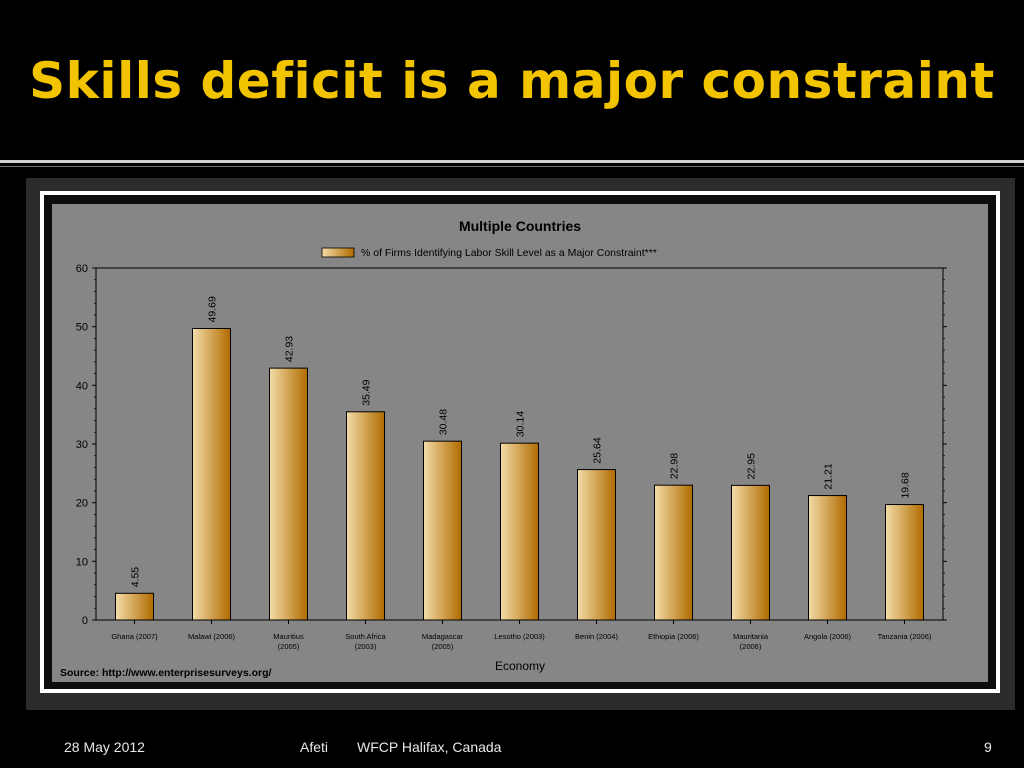 This screenshot has height=768, width=1024. I want to click on x-tick-label: Angola (2006), so click(828, 636).